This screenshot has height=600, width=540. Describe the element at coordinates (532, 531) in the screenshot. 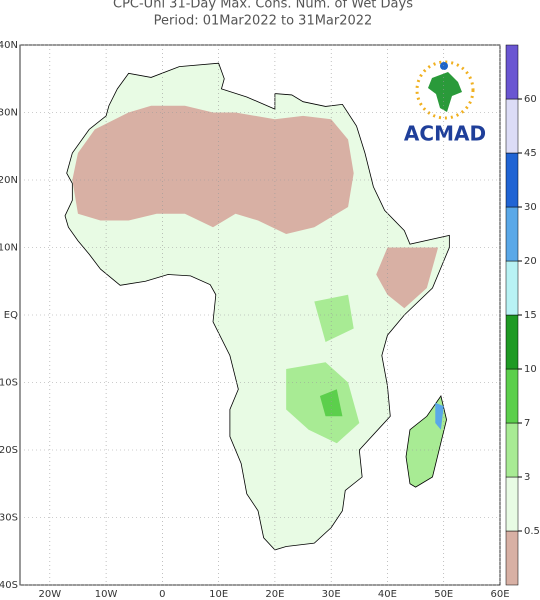

I see `colorbar-label: 0.5` at that location.